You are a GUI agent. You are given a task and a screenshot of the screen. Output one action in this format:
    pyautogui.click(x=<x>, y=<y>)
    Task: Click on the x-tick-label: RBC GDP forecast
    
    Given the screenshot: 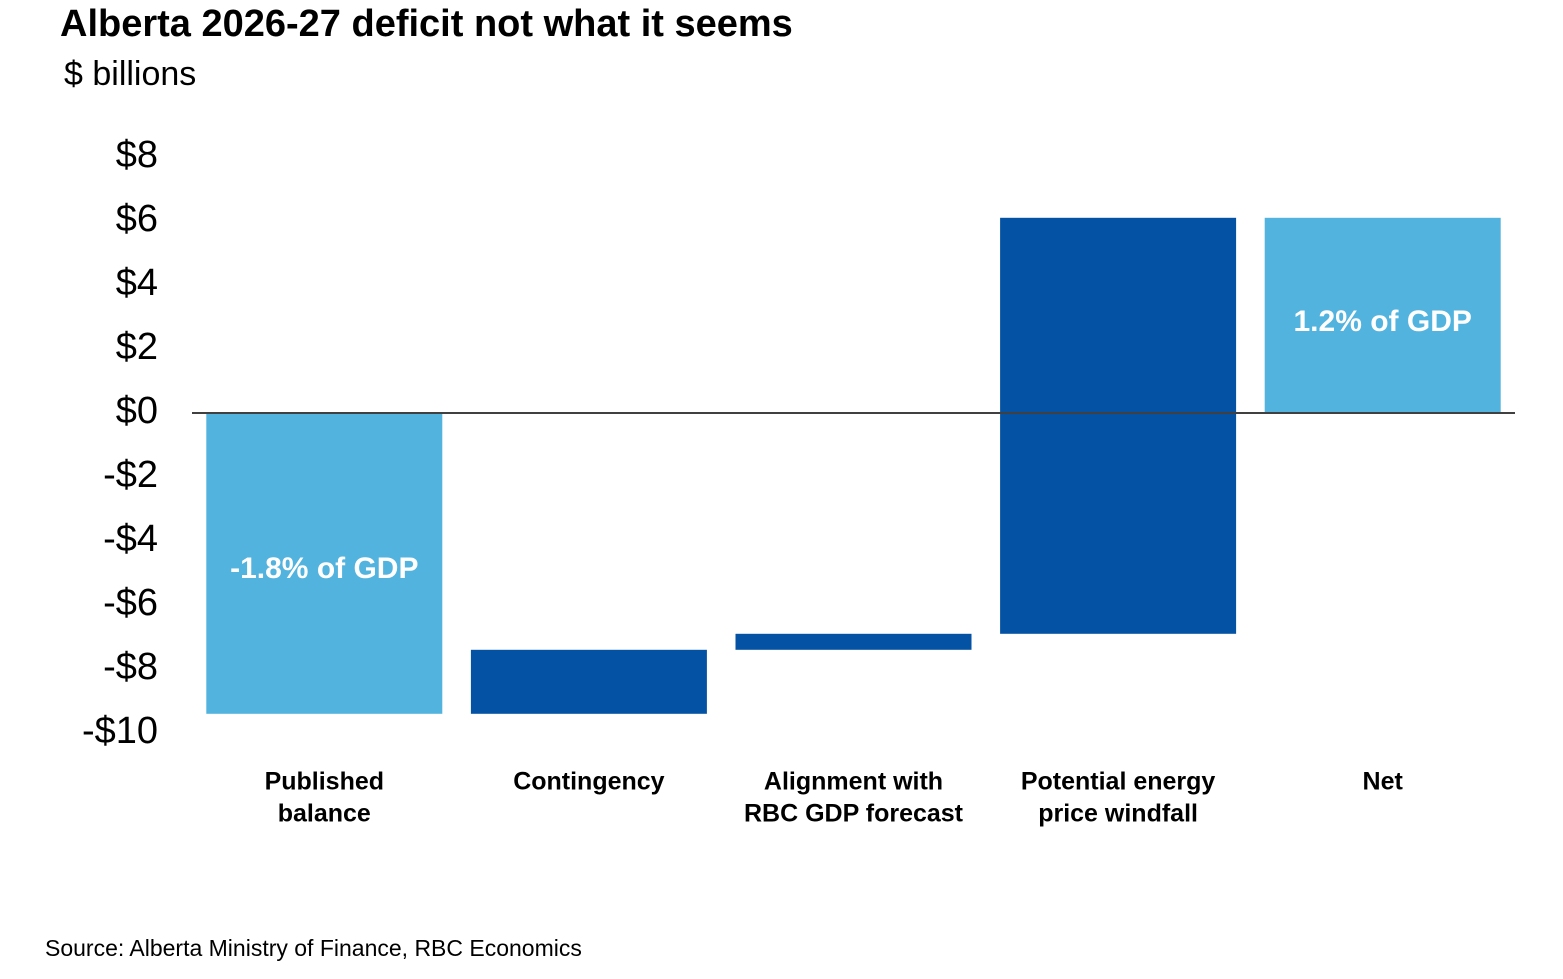 What is the action you would take?
    pyautogui.click(x=854, y=814)
    